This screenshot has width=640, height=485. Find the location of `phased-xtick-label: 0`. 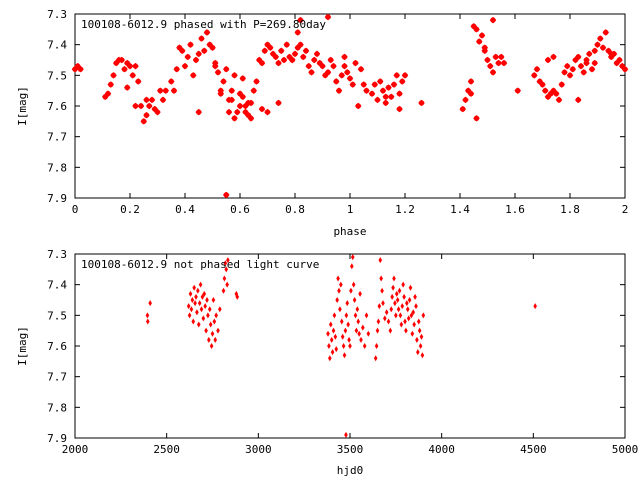

phased-xtick-label: 0 is located at coordinates (75, 209).